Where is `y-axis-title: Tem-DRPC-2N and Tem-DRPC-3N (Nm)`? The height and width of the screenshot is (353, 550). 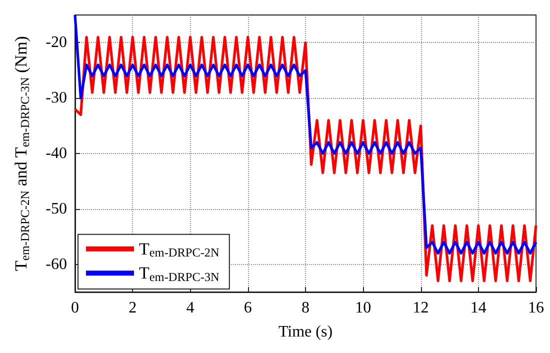
y-axis-title: Tem-DRPC-2N and Tem-DRPC-3N (Nm) is located at coordinates (22, 153).